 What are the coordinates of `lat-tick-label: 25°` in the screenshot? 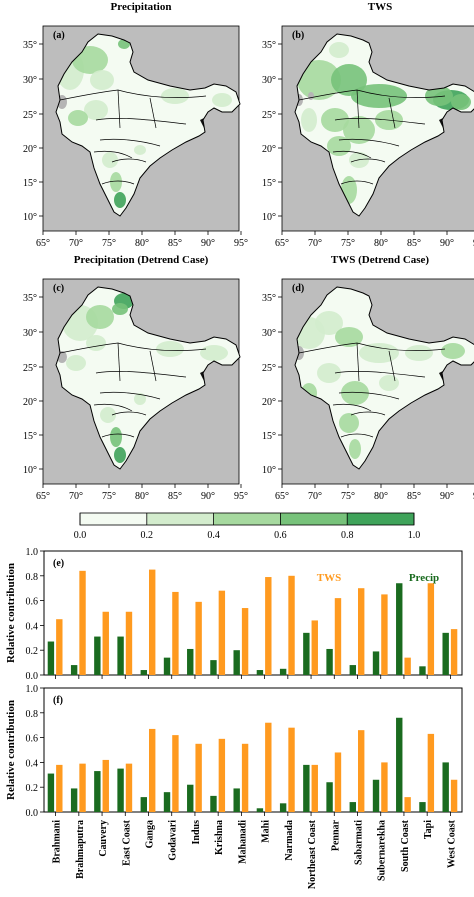 It's located at (269, 368).